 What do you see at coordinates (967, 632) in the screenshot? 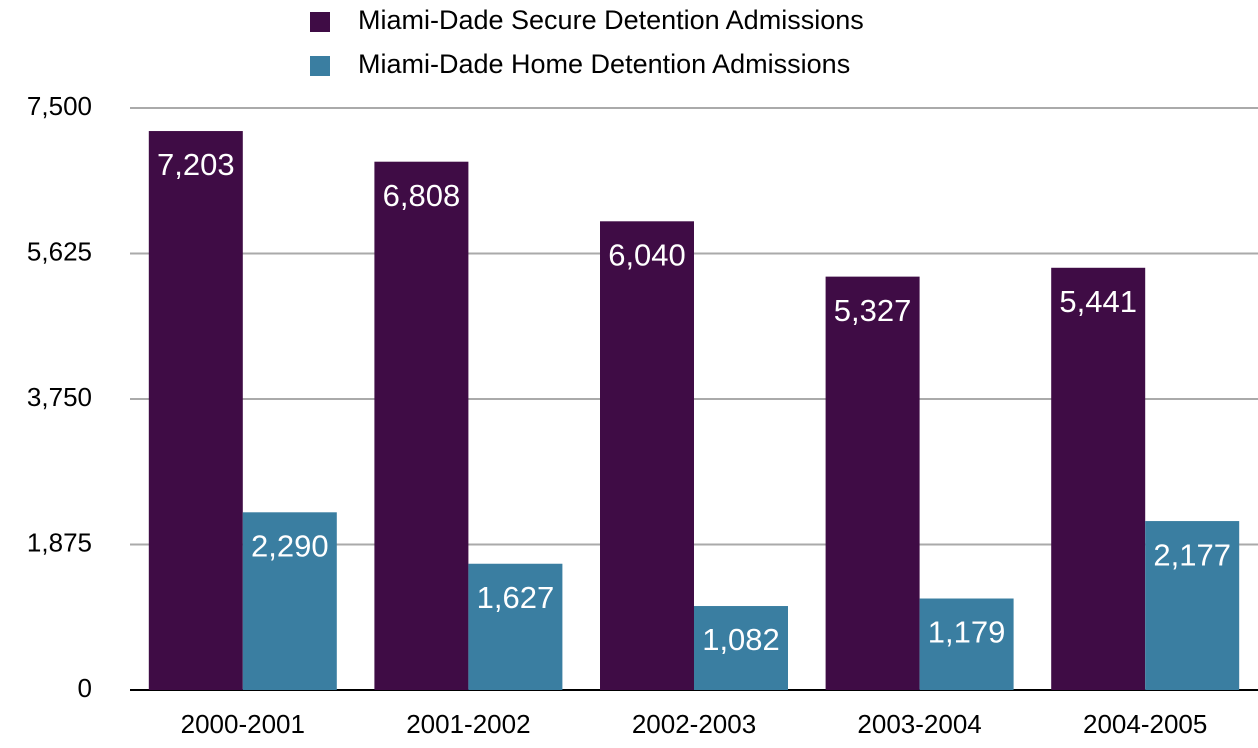
I see `value-label: 1,179` at bounding box center [967, 632].